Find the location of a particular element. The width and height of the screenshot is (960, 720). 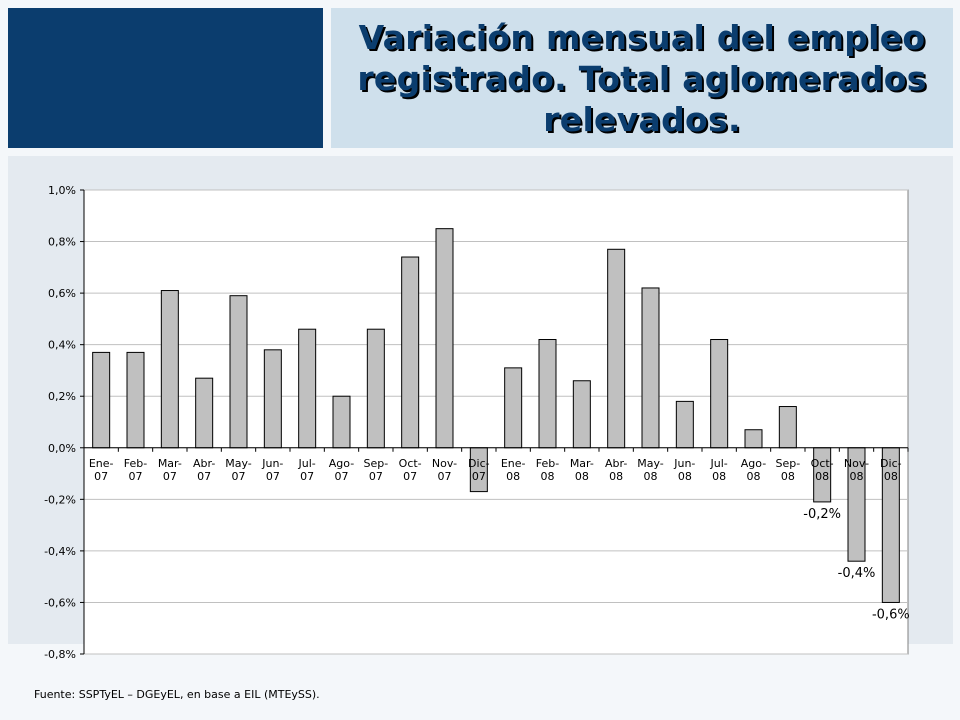

data-label: -0,2% is located at coordinates (822, 514).